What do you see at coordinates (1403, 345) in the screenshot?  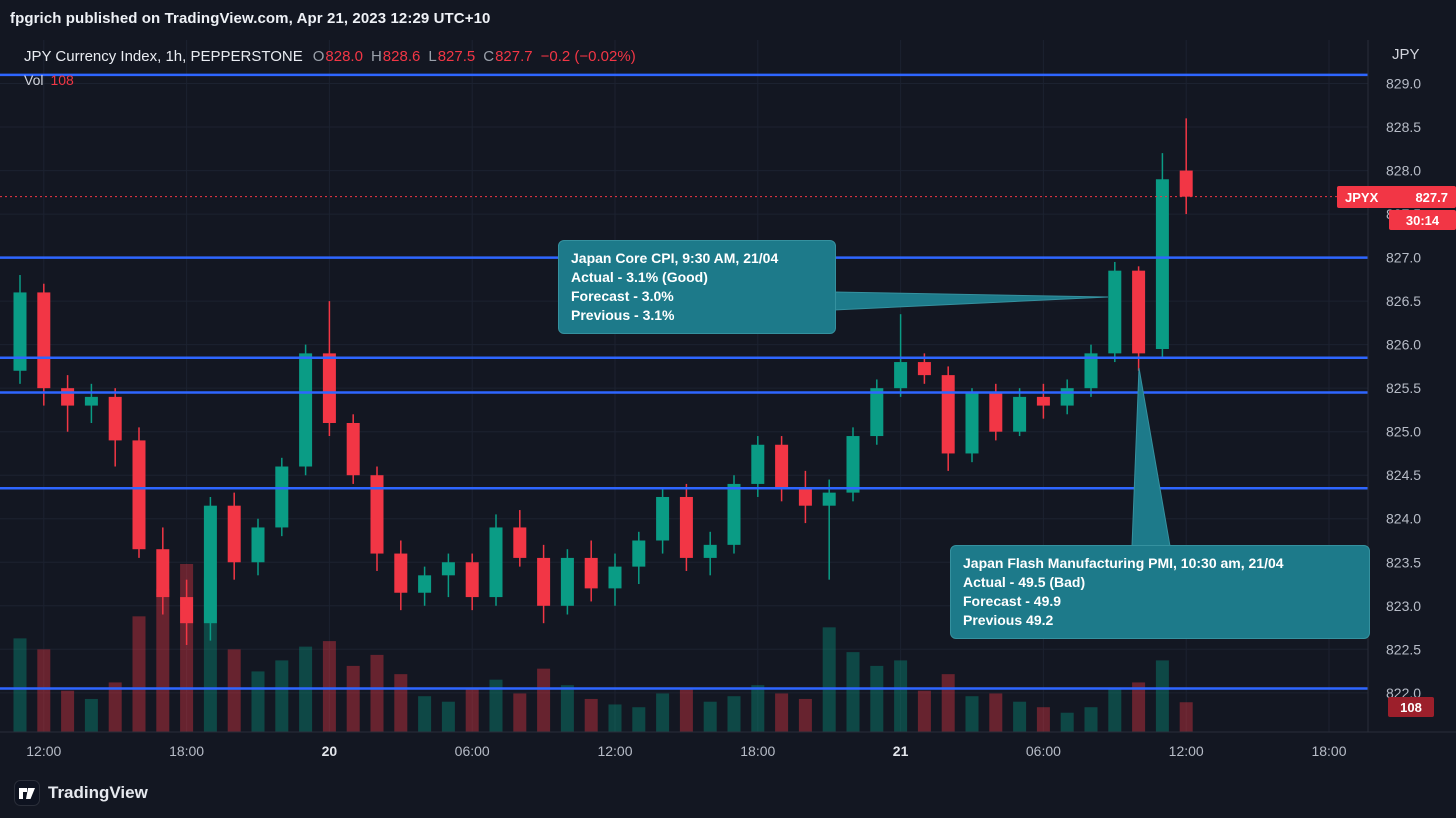 I see `svg-text: 826.0` at bounding box center [1403, 345].